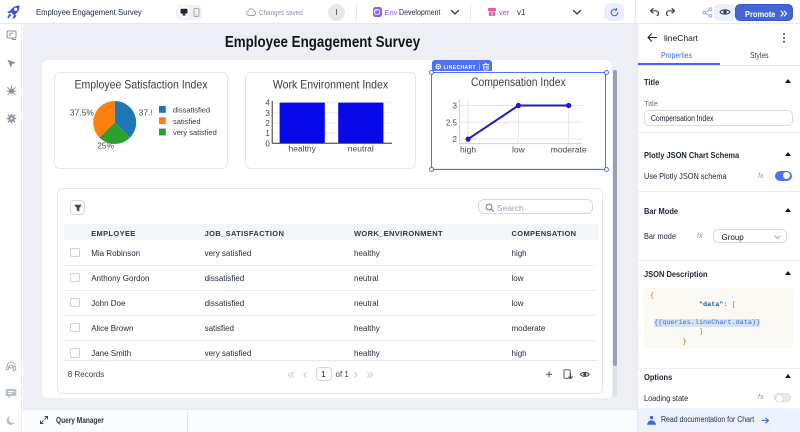 The image size is (800, 432). What do you see at coordinates (140, 85) in the screenshot?
I see `svg-text: Employee Satisfaction Index` at bounding box center [140, 85].